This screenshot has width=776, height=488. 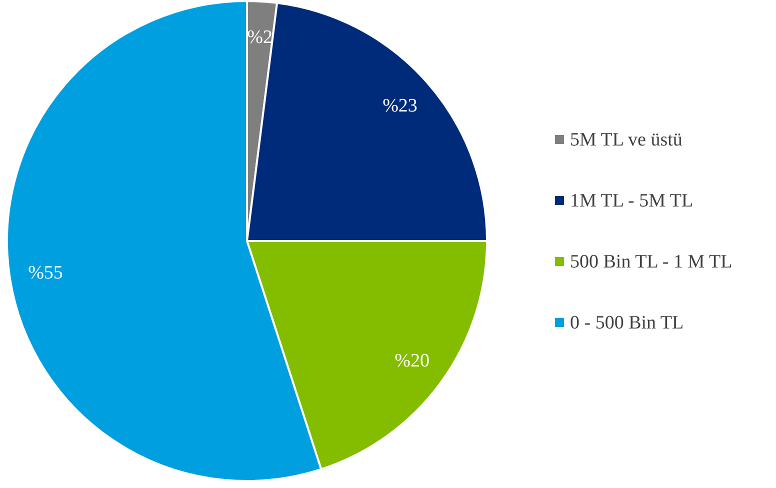 I want to click on data-label: %55, so click(x=45, y=273).